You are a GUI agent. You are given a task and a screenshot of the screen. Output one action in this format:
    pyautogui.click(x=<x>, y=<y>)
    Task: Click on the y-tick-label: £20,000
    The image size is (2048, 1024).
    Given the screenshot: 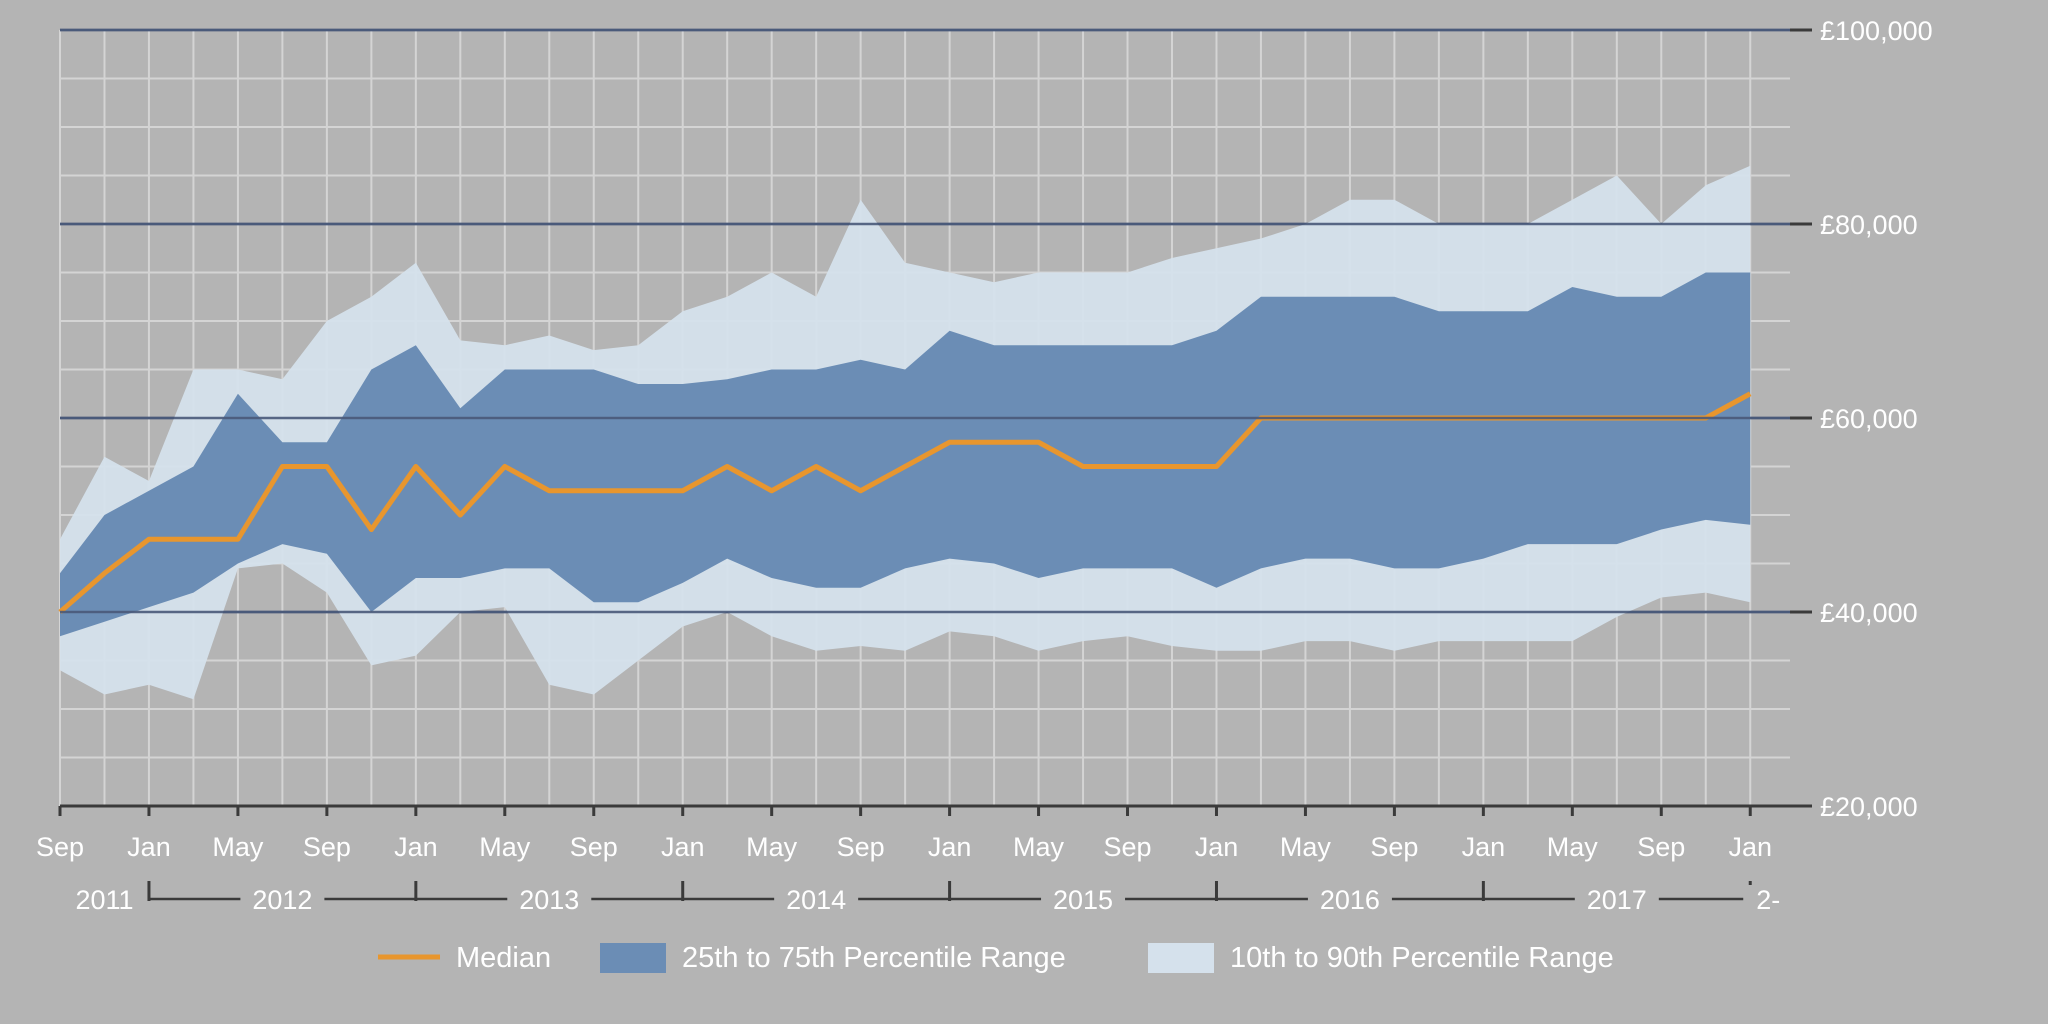 What is the action you would take?
    pyautogui.click(x=1869, y=807)
    